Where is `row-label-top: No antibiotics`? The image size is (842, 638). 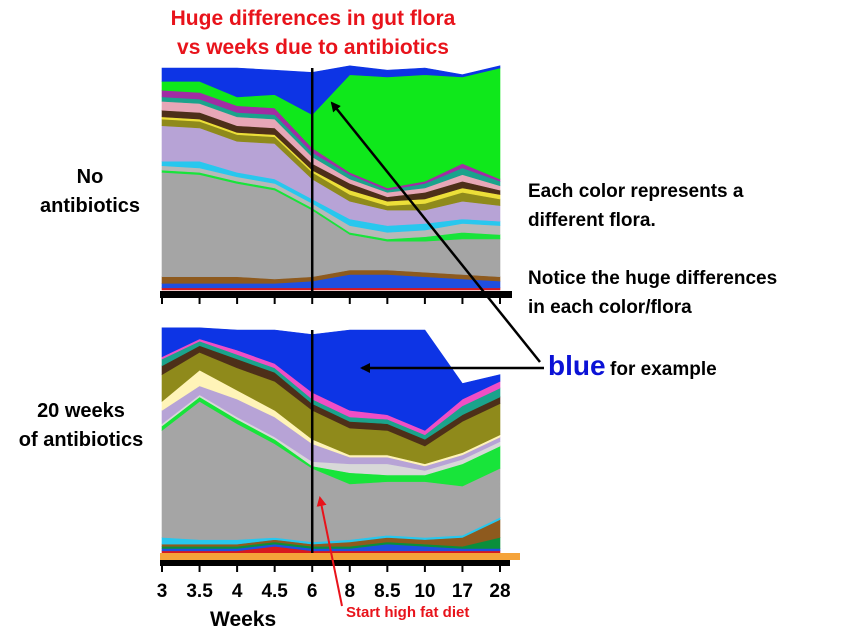 row-label-top: No antibiotics is located at coordinates (90, 192).